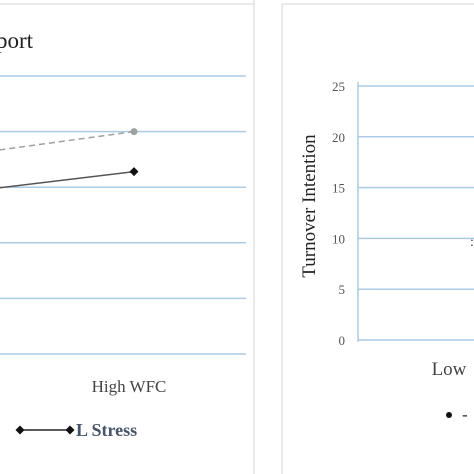  I want to click on legend-marker-left, so click(20, 430).